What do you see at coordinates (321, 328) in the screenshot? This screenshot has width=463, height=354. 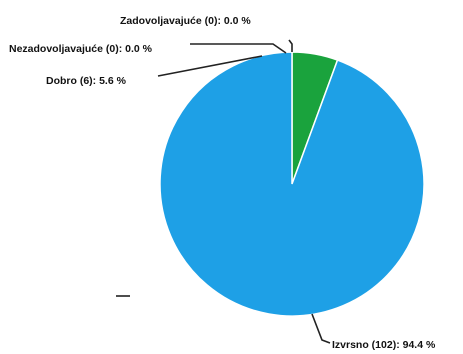 I see `leader-line-izvrsno` at bounding box center [321, 328].